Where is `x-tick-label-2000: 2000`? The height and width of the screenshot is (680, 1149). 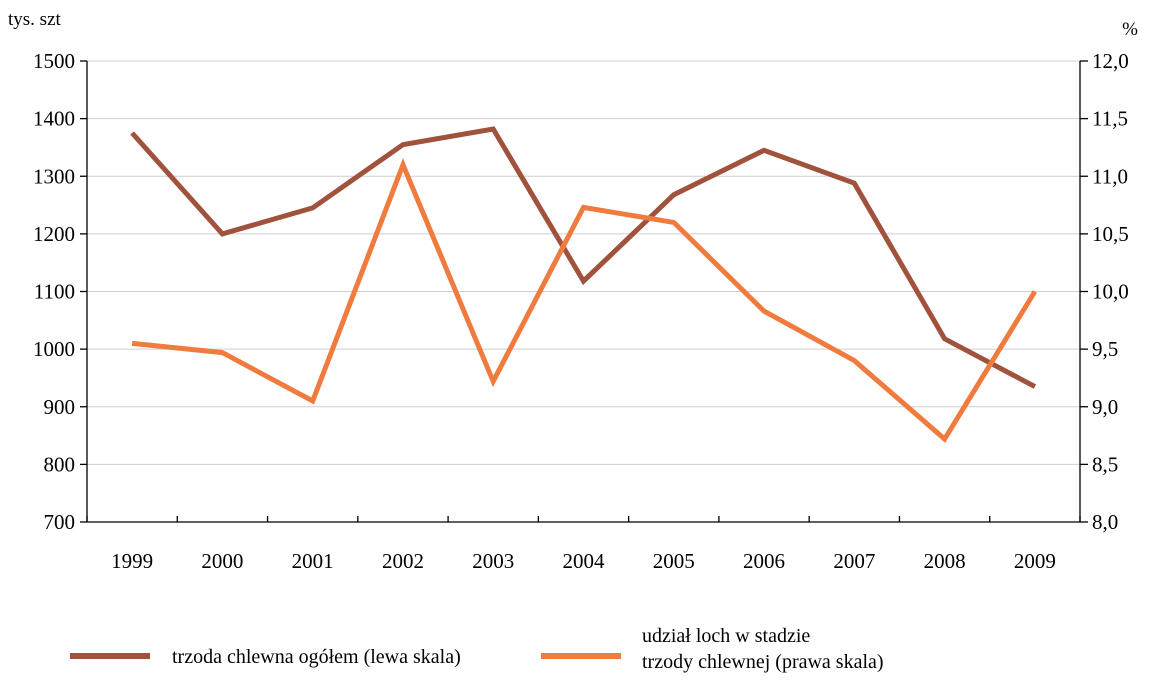
x-tick-label-2000: 2000 is located at coordinates (222, 561).